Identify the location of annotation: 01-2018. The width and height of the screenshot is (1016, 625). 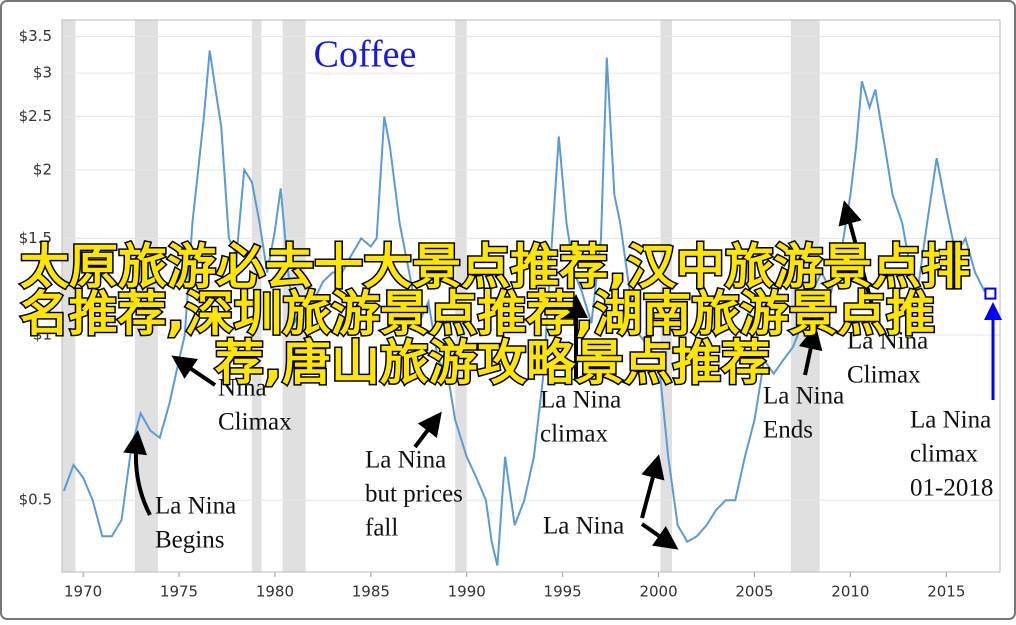
(951, 488).